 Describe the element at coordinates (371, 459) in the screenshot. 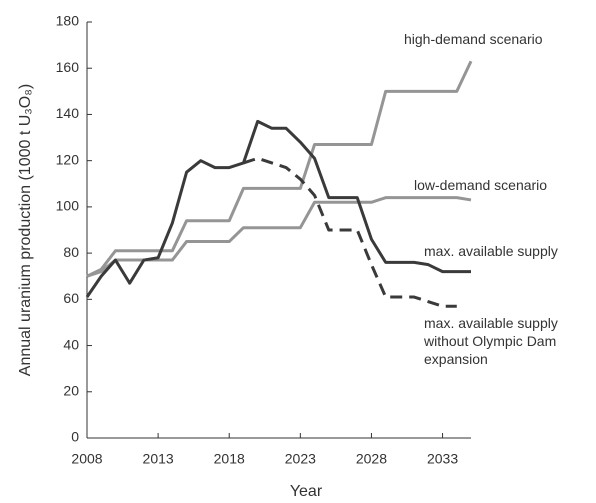

I see `x-tick-label: 2028` at that location.